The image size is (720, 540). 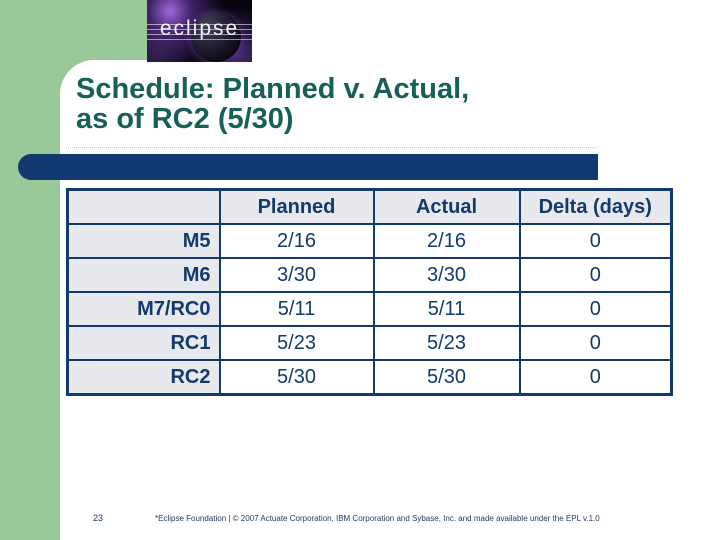 I want to click on table-row: M5 2/16 2/16 0, so click(x=369, y=241).